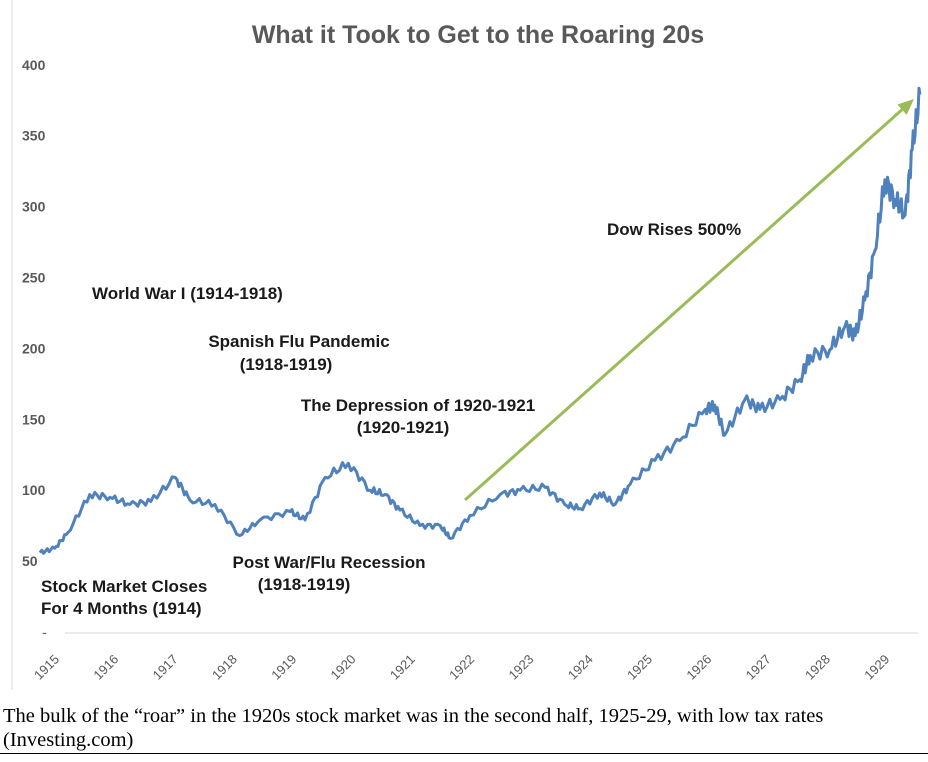 Image resolution: width=928 pixels, height=762 pixels. What do you see at coordinates (478, 35) in the screenshot?
I see `chart-title: What it Took to Get to the Roaring 20s` at bounding box center [478, 35].